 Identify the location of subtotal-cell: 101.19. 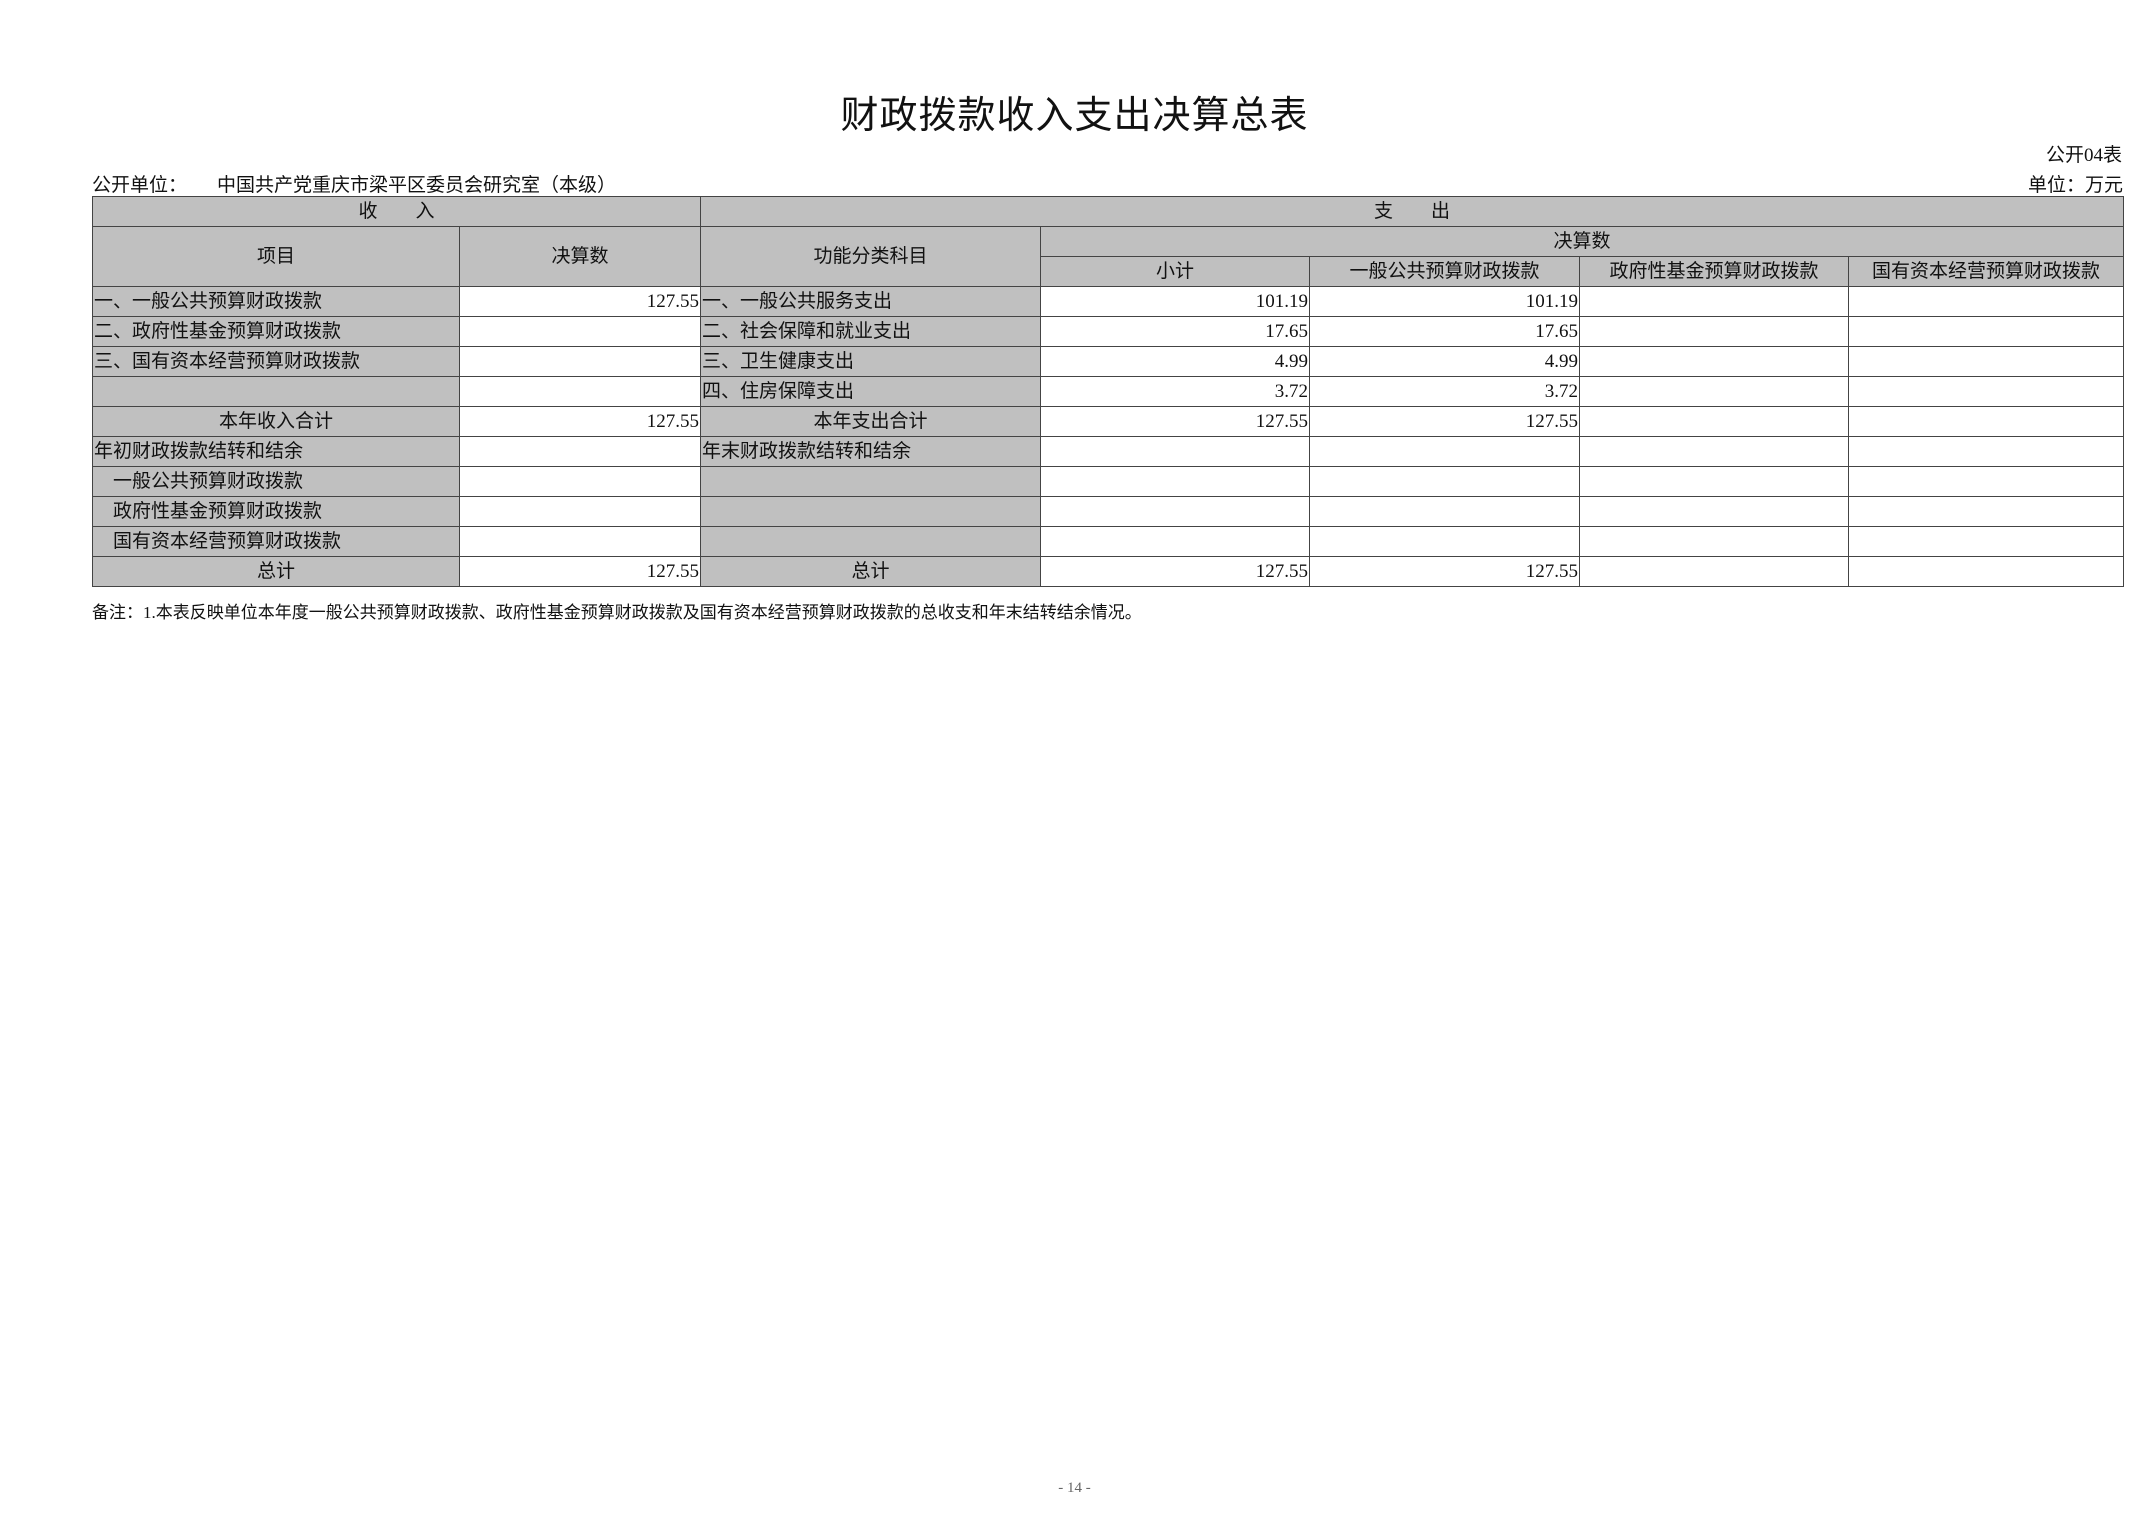
(1175, 301).